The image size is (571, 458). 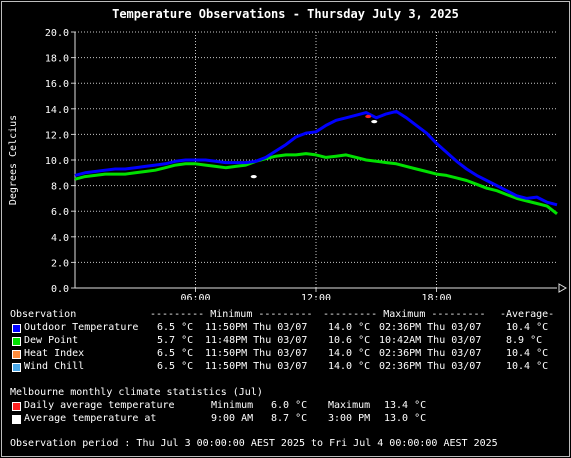 I want to click on y-tick-label: 6.0, so click(x=60, y=212).